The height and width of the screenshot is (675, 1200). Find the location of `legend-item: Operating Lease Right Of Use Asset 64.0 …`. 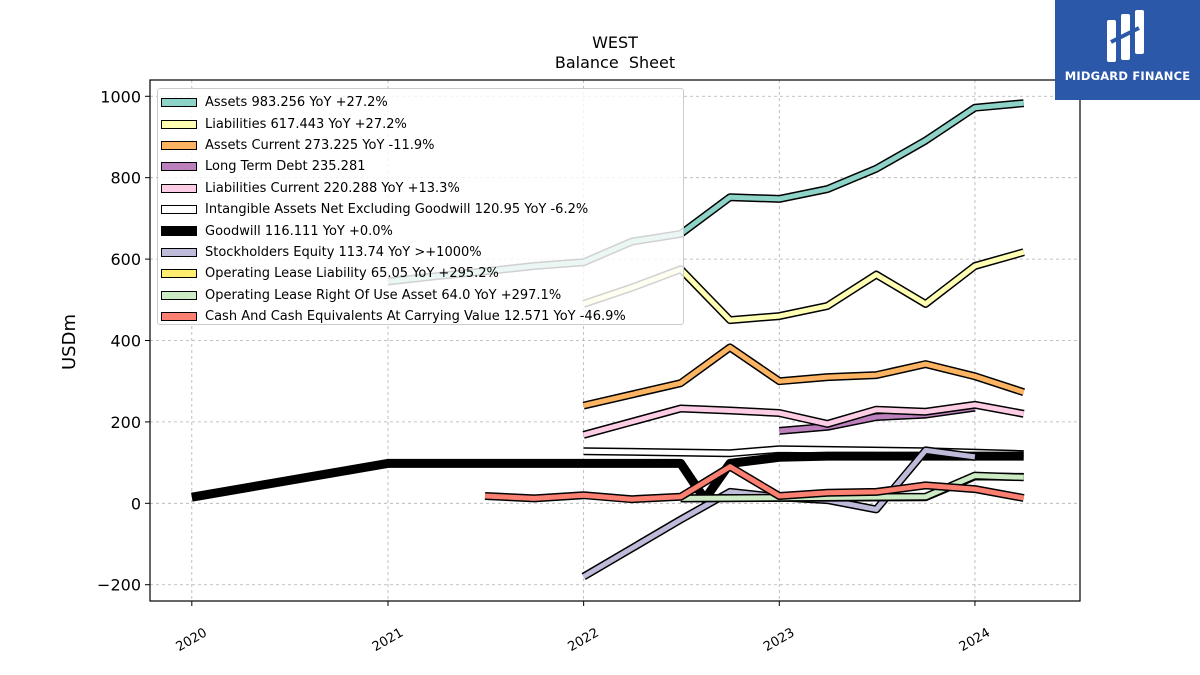

legend-item: Operating Lease Right Of Use Asset 64.0 … is located at coordinates (420, 295).